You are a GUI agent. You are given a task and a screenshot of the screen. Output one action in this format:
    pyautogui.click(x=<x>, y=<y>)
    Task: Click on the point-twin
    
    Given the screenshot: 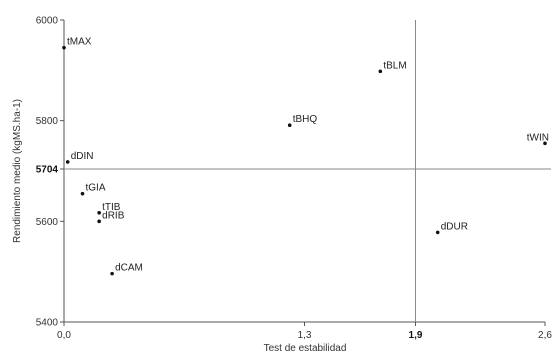 What is the action you would take?
    pyautogui.click(x=545, y=143)
    